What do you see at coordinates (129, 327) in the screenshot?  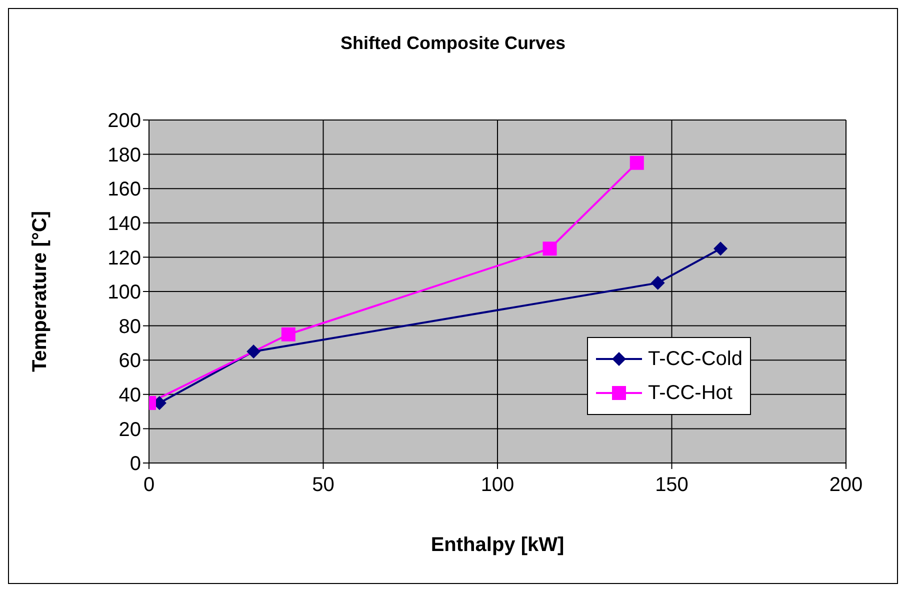 I see `y-tick-label: 80` at bounding box center [129, 327].